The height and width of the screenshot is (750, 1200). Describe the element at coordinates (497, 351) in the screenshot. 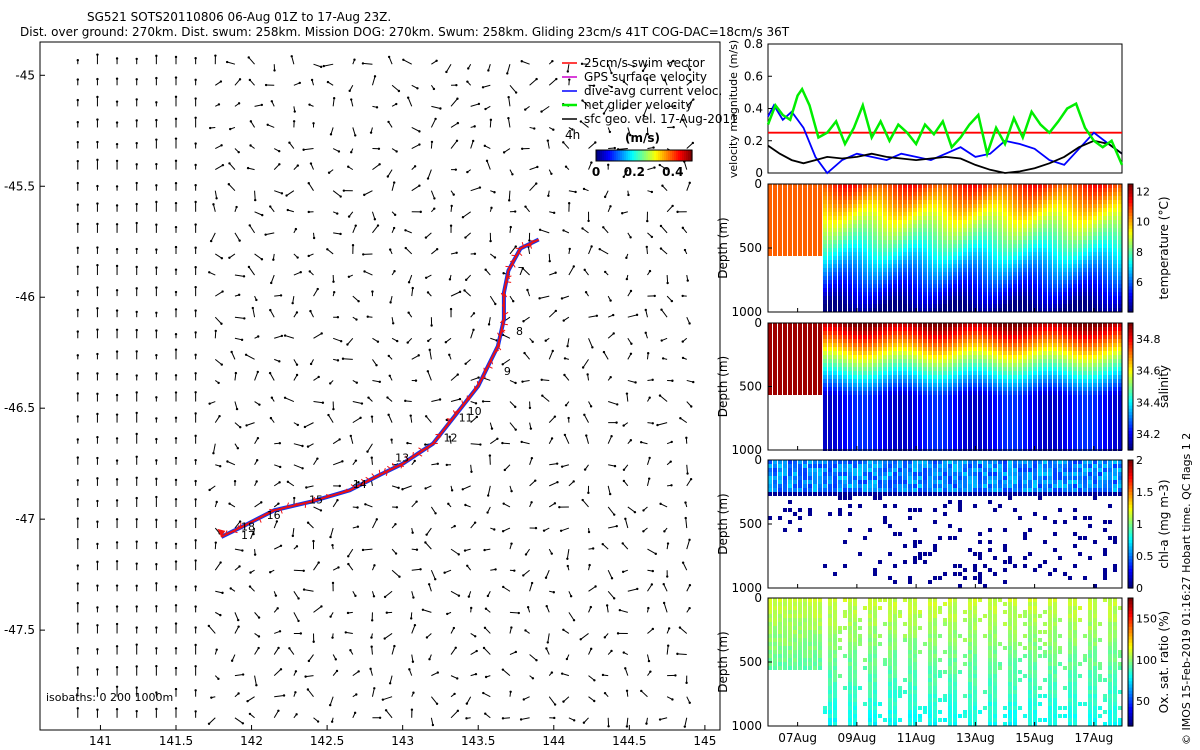

I see `swim-vector` at that location.